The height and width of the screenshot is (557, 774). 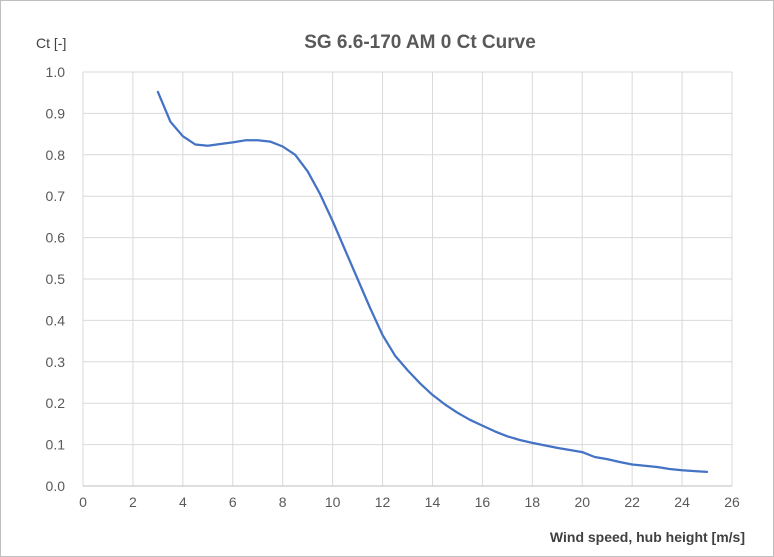 What do you see at coordinates (56, 403) in the screenshot?
I see `y-tick-label: 0.2` at bounding box center [56, 403].